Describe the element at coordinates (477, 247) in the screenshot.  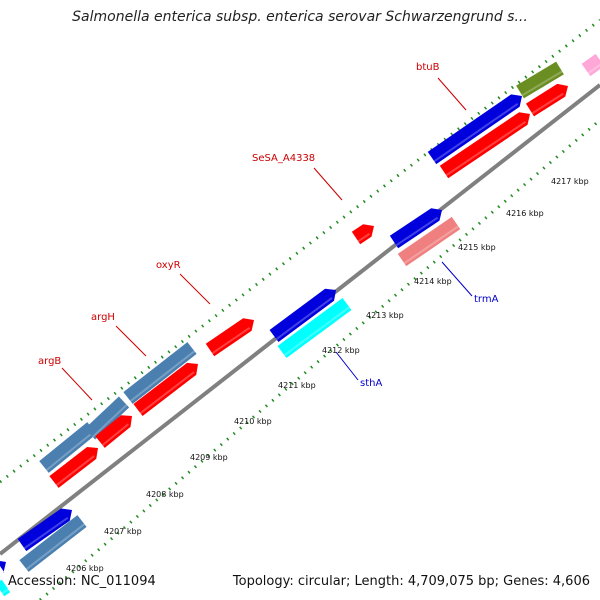
I see `tick-label: 4215 kbp` at that location.